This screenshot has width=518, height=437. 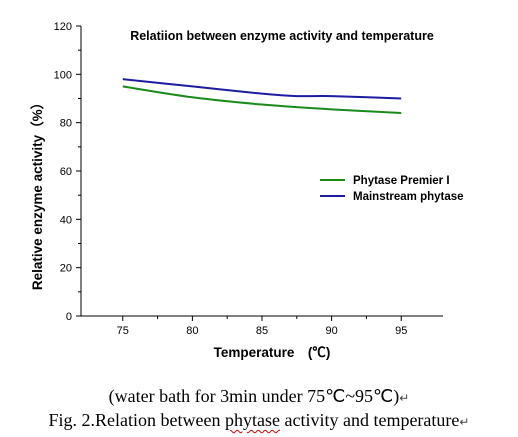 I want to click on y-axis-label: Relative enzyme activity（%）, so click(x=37, y=193).